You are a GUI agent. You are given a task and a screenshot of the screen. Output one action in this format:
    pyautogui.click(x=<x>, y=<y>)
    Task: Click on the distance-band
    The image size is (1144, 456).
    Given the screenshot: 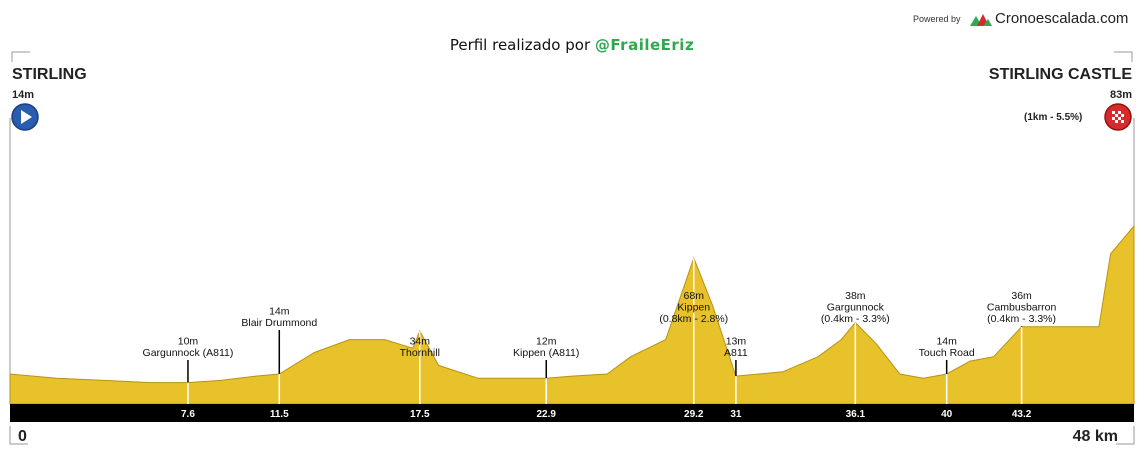 What is the action you would take?
    pyautogui.click(x=572, y=413)
    